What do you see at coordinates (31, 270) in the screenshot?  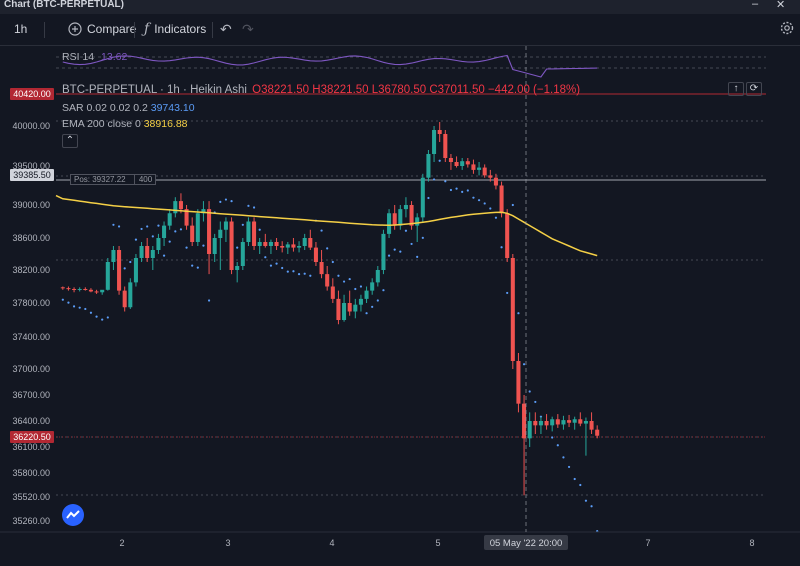 I see `y-axis-tick-label: 38200.00` at bounding box center [31, 270].